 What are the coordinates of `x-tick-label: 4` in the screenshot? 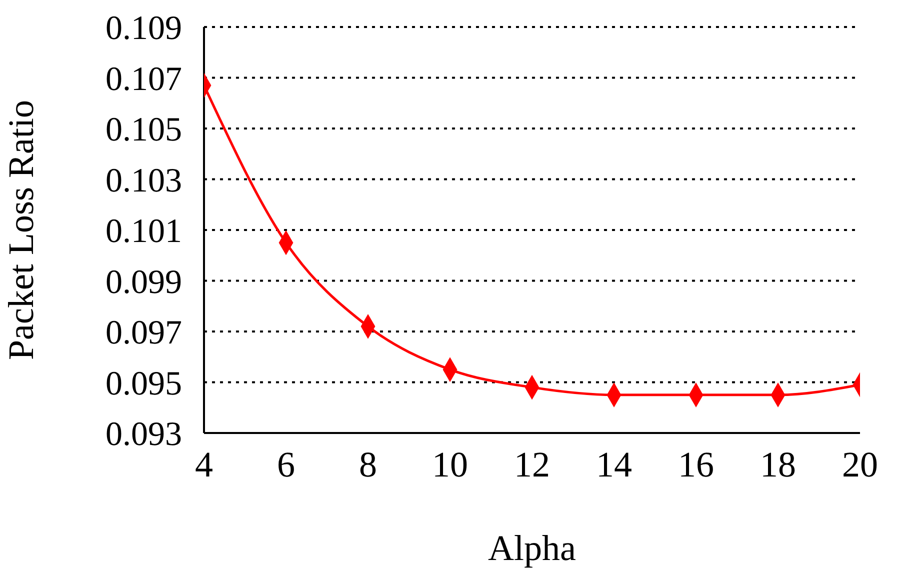 It's located at (204, 464).